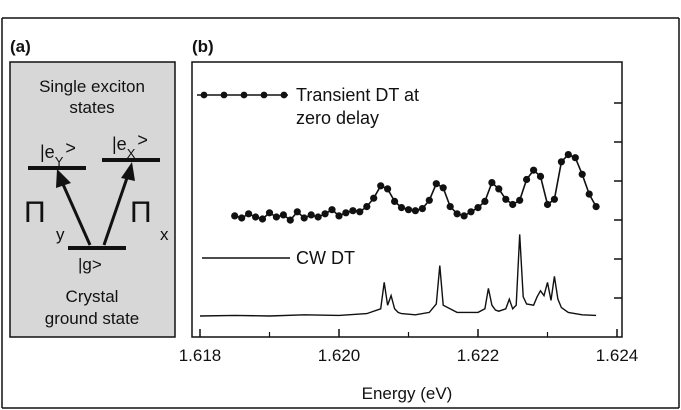 This screenshot has height=410, width=681. What do you see at coordinates (339, 355) in the screenshot?
I see `x-tick-label: 1.620` at bounding box center [339, 355].